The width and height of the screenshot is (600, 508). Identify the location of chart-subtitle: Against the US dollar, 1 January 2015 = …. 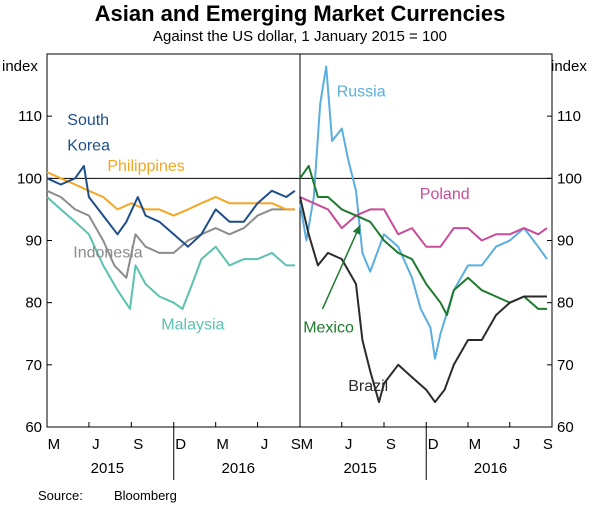
(300, 36).